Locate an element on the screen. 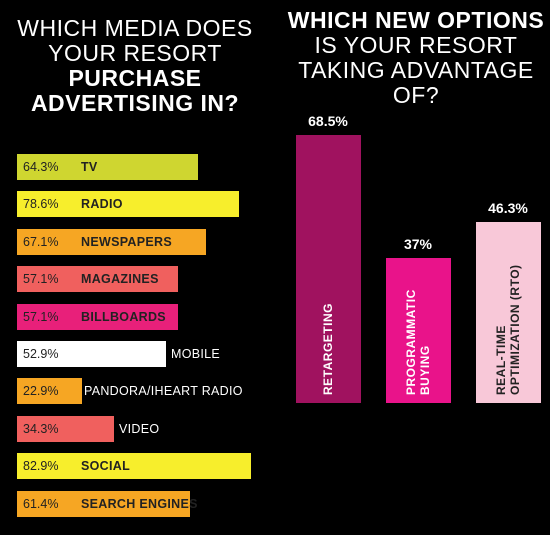 The image size is (550, 535). hbar-value-label: 78.6% is located at coordinates (41, 204).